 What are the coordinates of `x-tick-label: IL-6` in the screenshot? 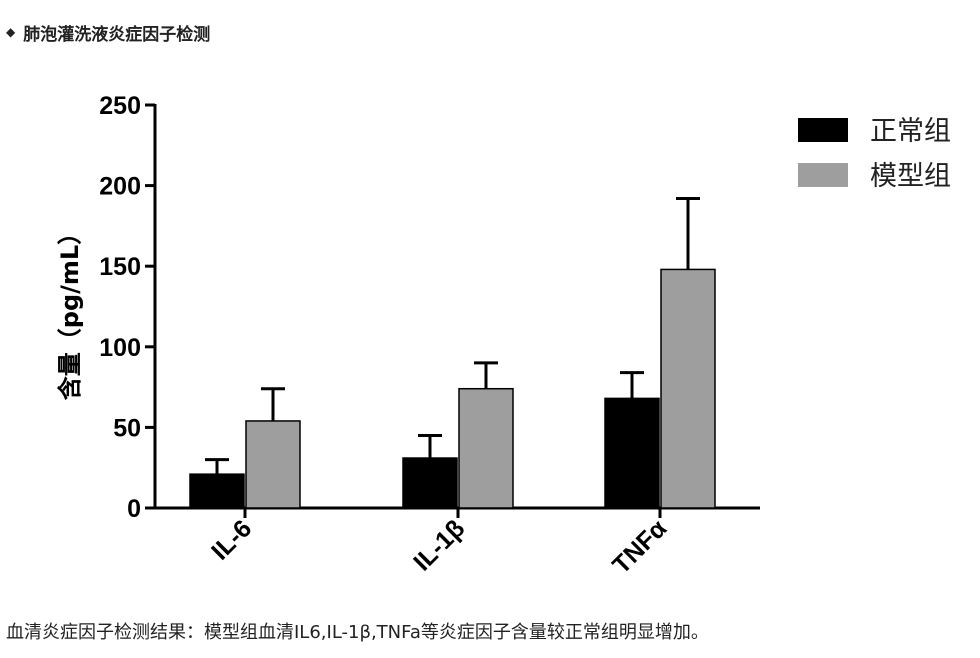 It's located at (231, 539).